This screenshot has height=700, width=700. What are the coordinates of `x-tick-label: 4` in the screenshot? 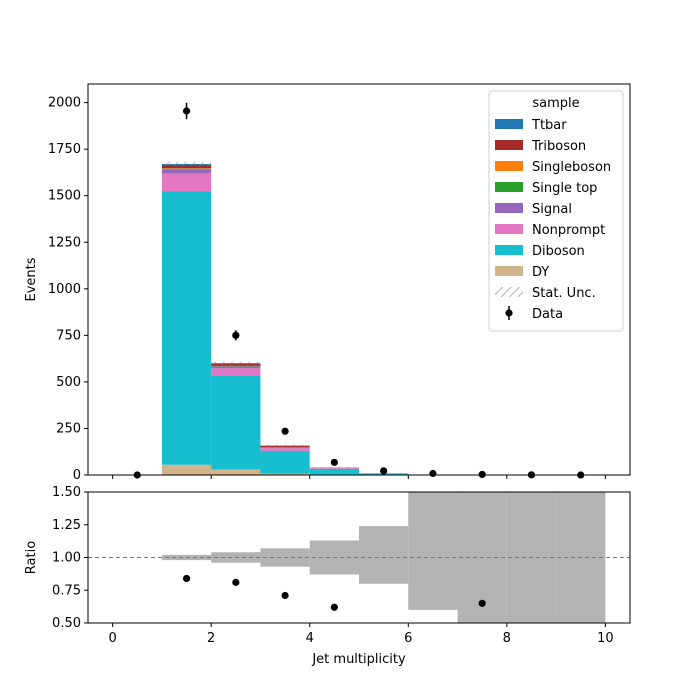 It's located at (310, 638).